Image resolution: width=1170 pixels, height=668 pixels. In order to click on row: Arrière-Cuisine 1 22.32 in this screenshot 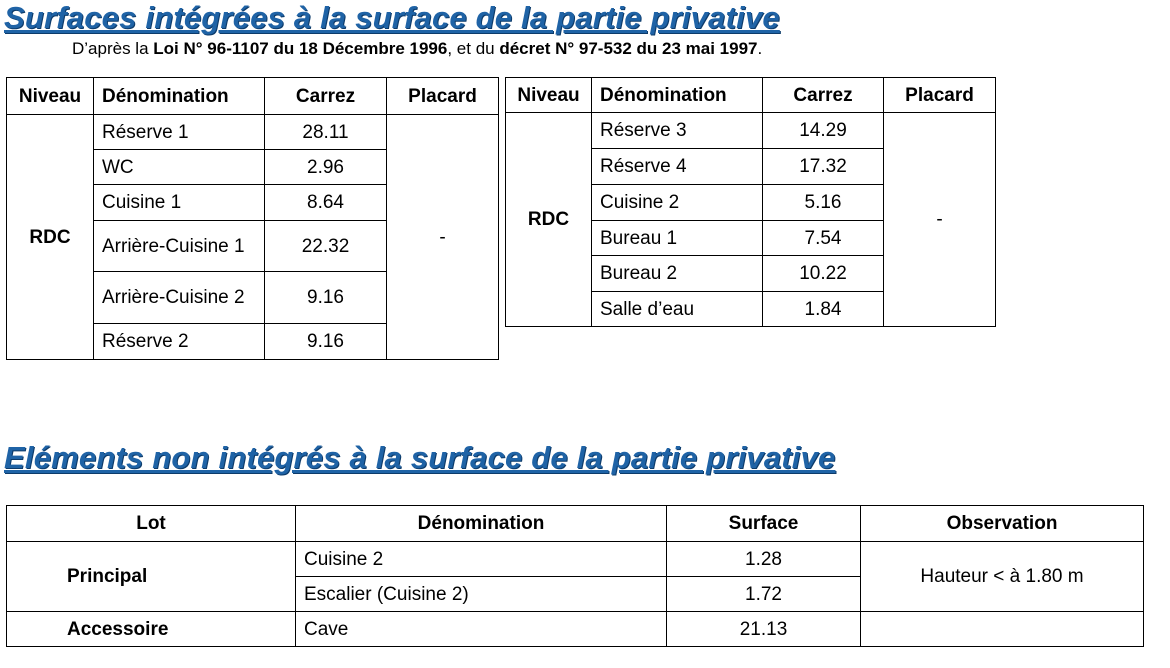, I will do `click(253, 246)`.